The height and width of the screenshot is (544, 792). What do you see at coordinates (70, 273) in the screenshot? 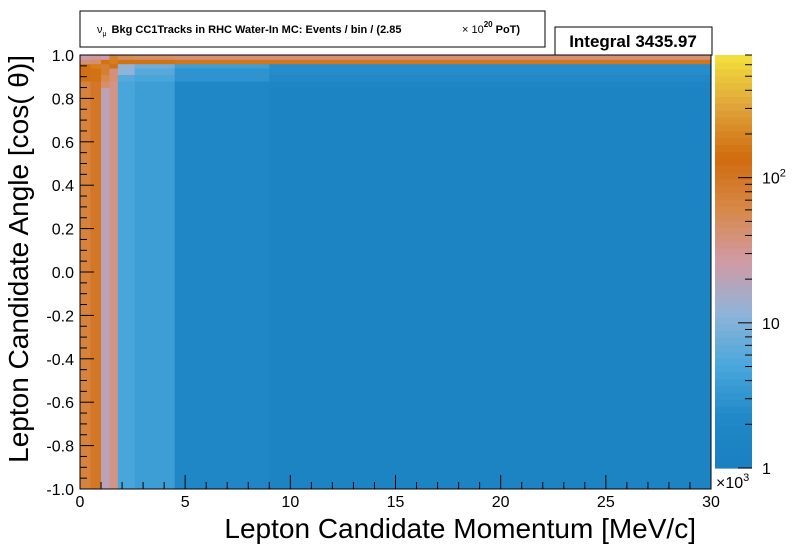
I see `y-axis: -1.0 -0.8 -0.6 -0.4 -0.2 0.0 0.2 0.4 0.6 0.8 1.0` at bounding box center [70, 273].